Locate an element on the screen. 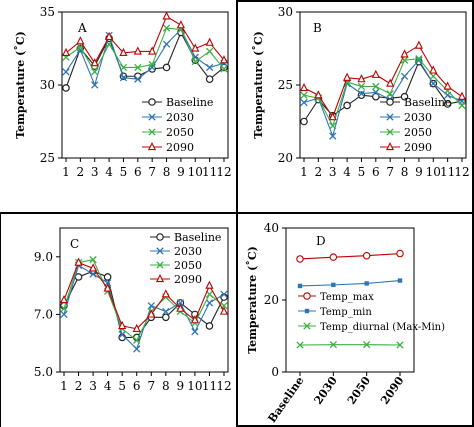  legend-label: Temp_max is located at coordinates (347, 297).